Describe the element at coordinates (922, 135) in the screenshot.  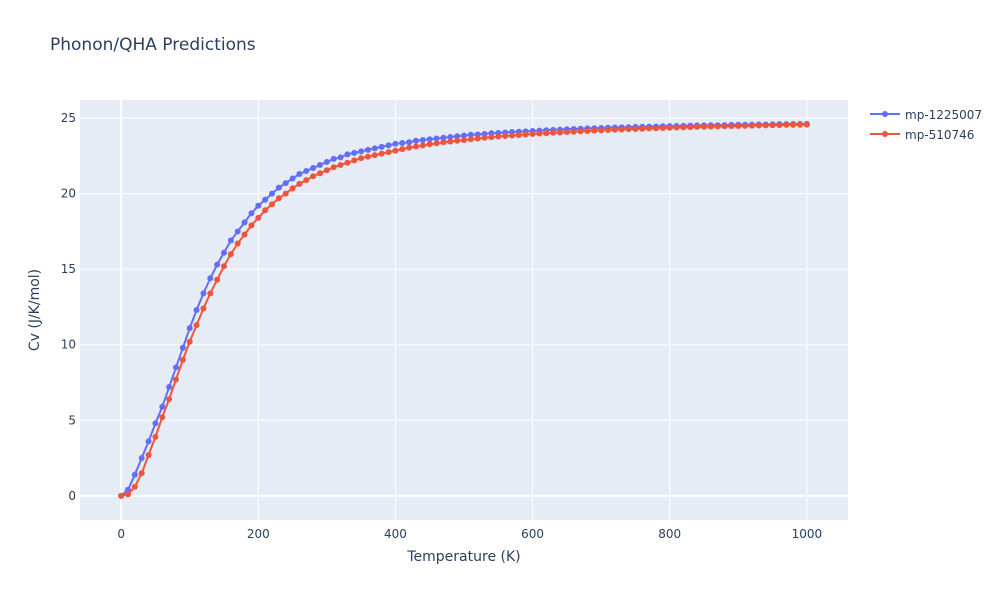
I see `legend-item-series-2: mp-510746` at that location.